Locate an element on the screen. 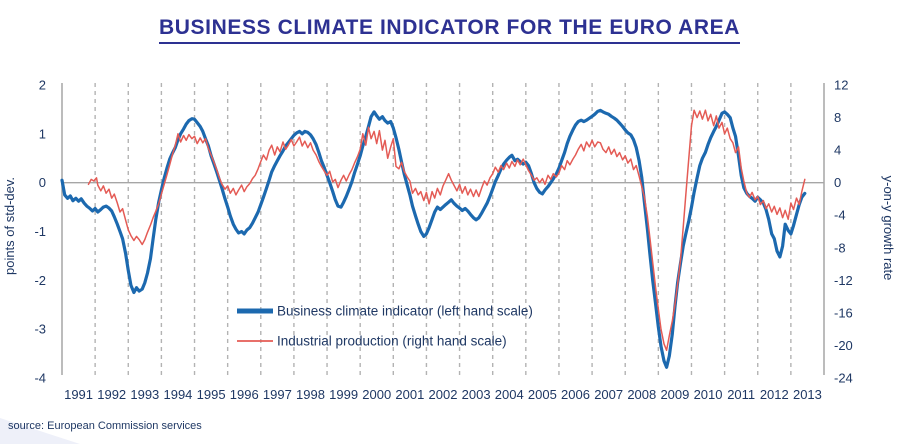 This screenshot has height=444, width=899. right-axis-tick-label: -24 is located at coordinates (843, 378).